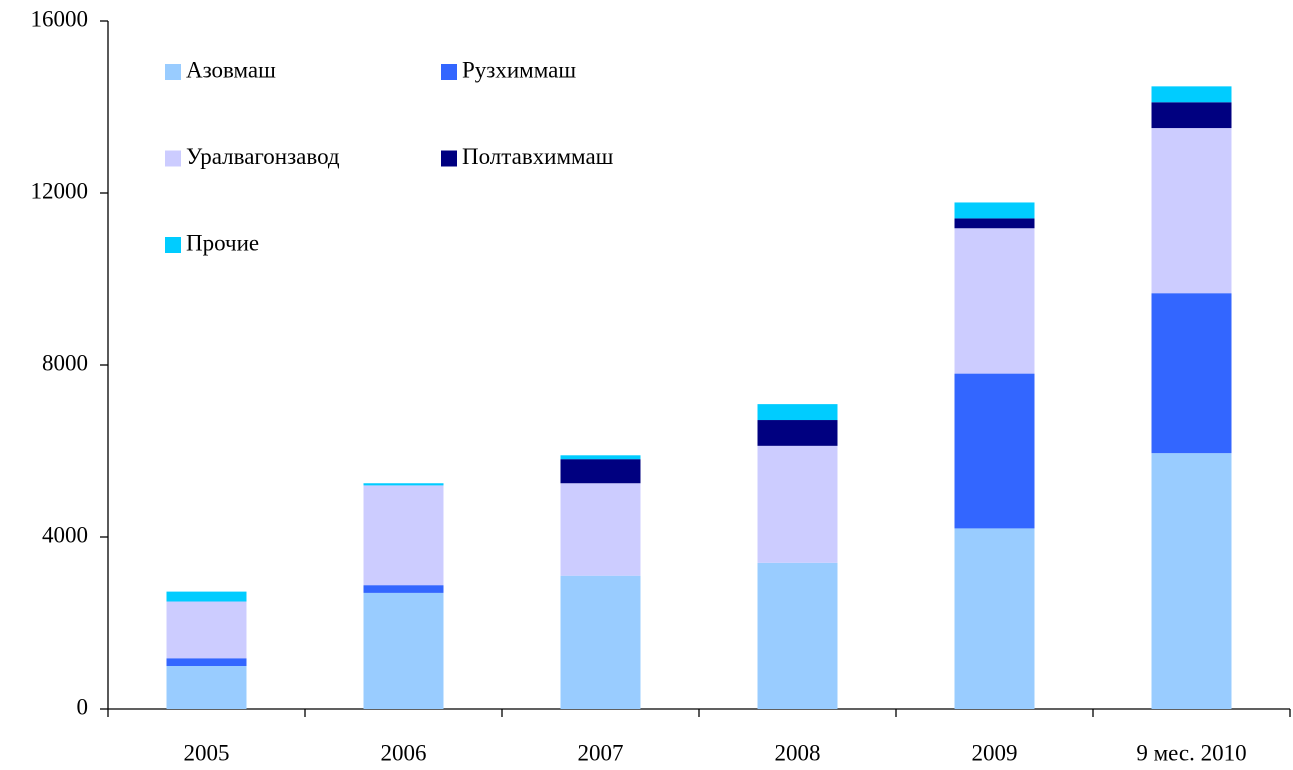 The height and width of the screenshot is (770, 1293). I want to click on y-tick-label: 4000, so click(65, 534).